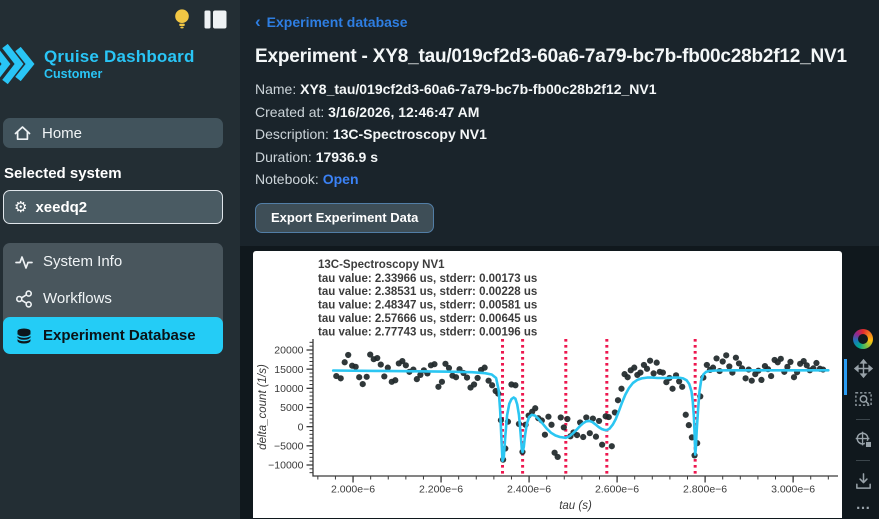  I want to click on sidebar-item-experiment-database: Experiment Database, so click(113, 335).